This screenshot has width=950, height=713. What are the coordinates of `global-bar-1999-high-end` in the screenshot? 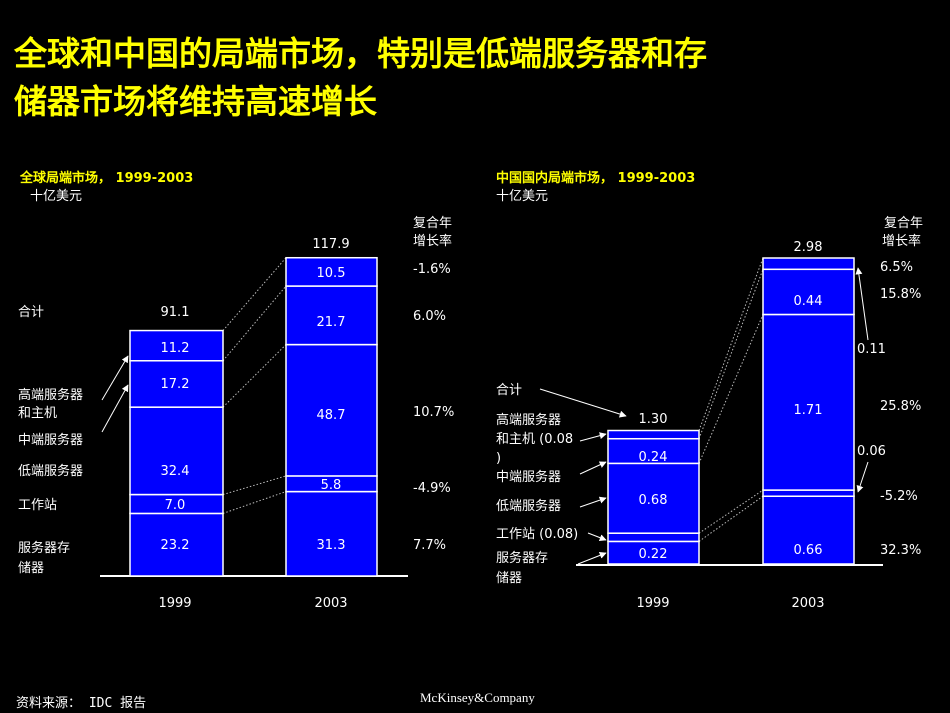 It's located at (176, 345).